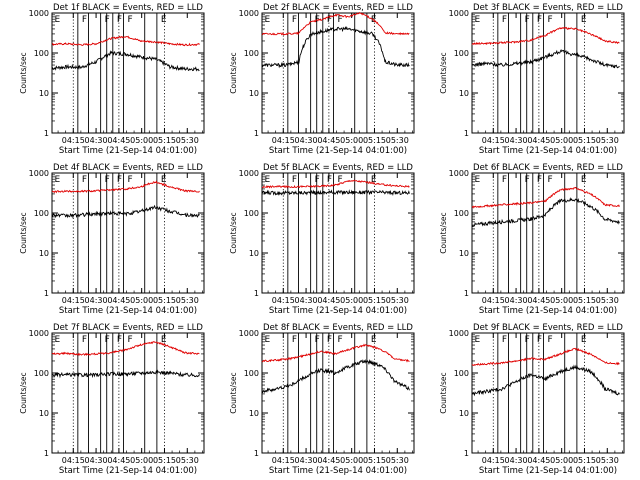 Image resolution: width=640 pixels, height=480 pixels. What do you see at coordinates (548, 168) in the screenshot?
I see `panel-title: Det 6f BLACK = Events, RED = LLD` at bounding box center [548, 168].